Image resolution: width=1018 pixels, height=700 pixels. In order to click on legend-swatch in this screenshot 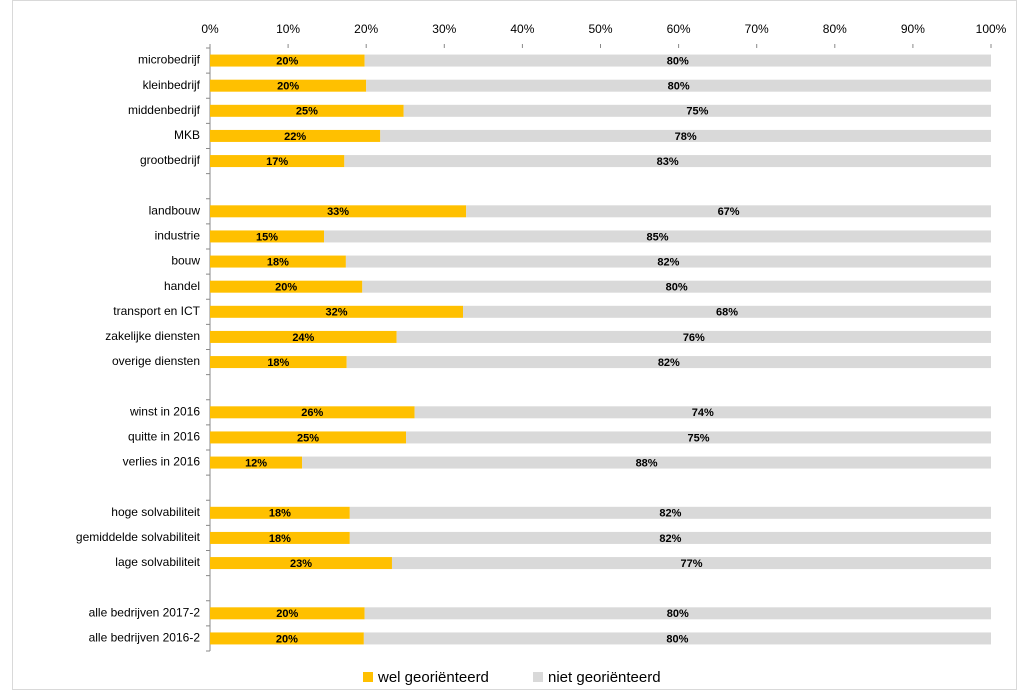, I will do `click(538, 677)`.